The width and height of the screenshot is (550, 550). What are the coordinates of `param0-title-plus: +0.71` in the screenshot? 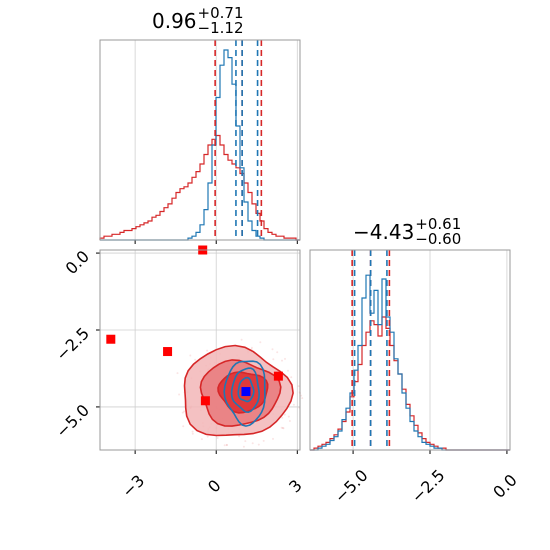 It's located at (220, 13).